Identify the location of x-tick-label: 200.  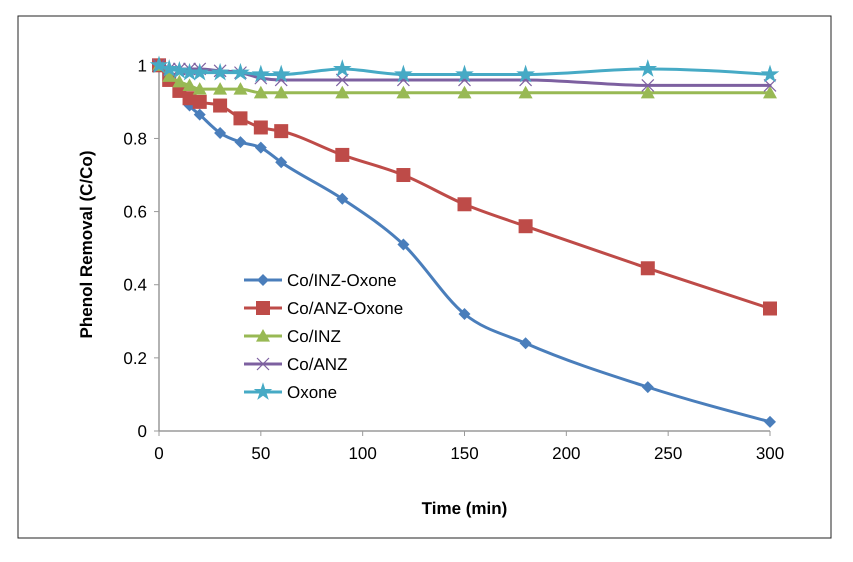
(566, 453).